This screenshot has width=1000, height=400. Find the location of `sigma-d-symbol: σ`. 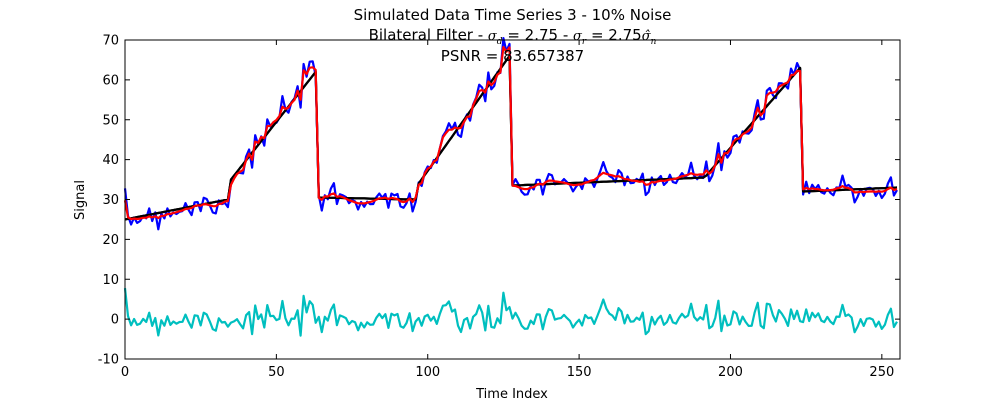

sigma-d-symbol: σ is located at coordinates (492, 36).